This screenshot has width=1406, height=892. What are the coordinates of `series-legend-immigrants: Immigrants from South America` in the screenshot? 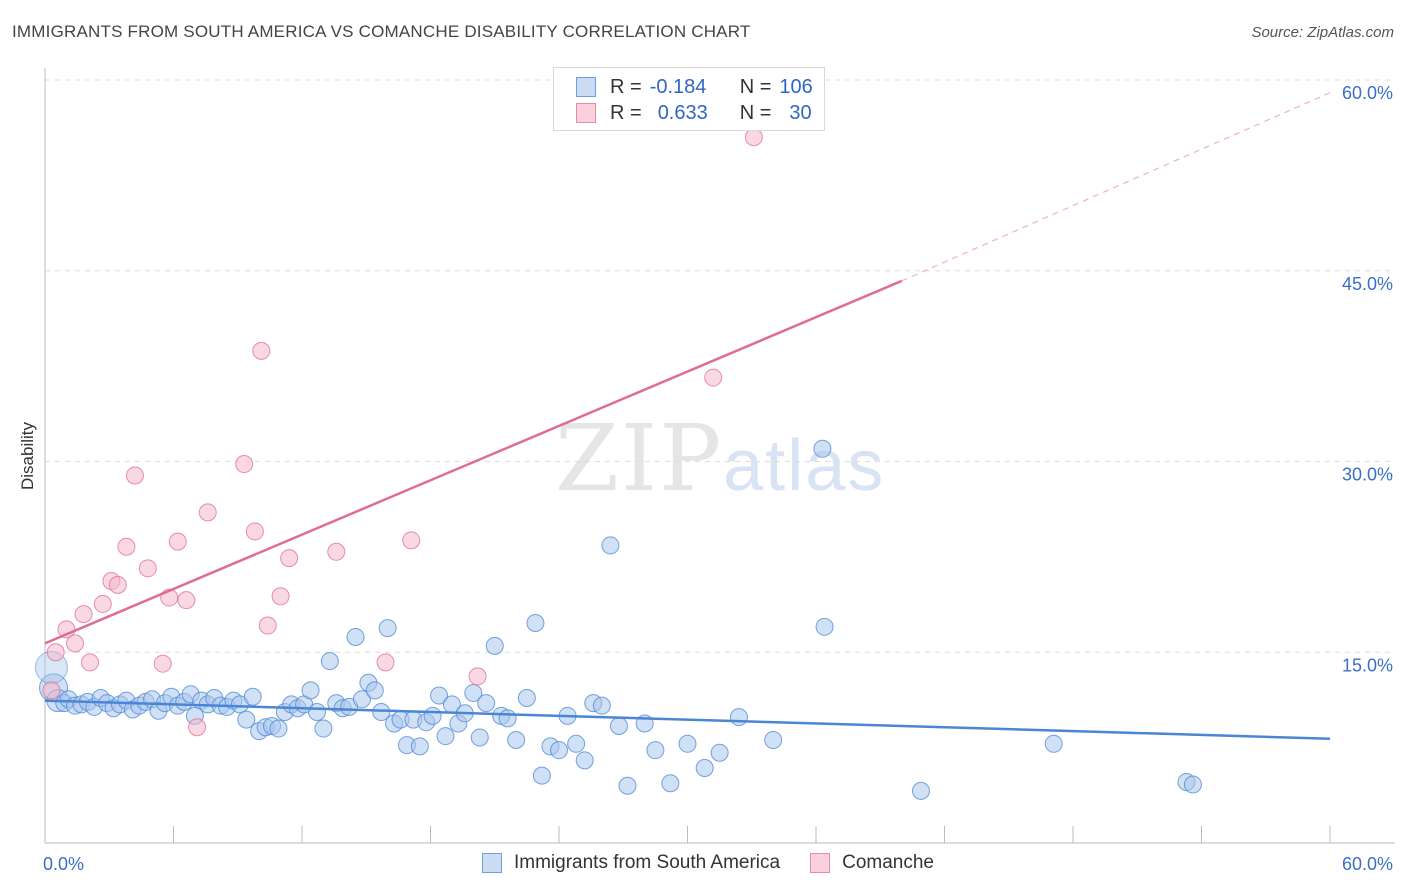 It's located at (631, 863).